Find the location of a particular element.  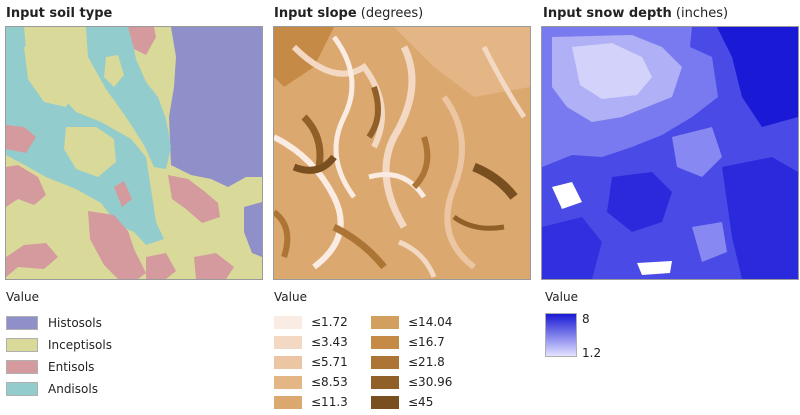

slope-legend-label: ≤14.04 is located at coordinates (430, 322).